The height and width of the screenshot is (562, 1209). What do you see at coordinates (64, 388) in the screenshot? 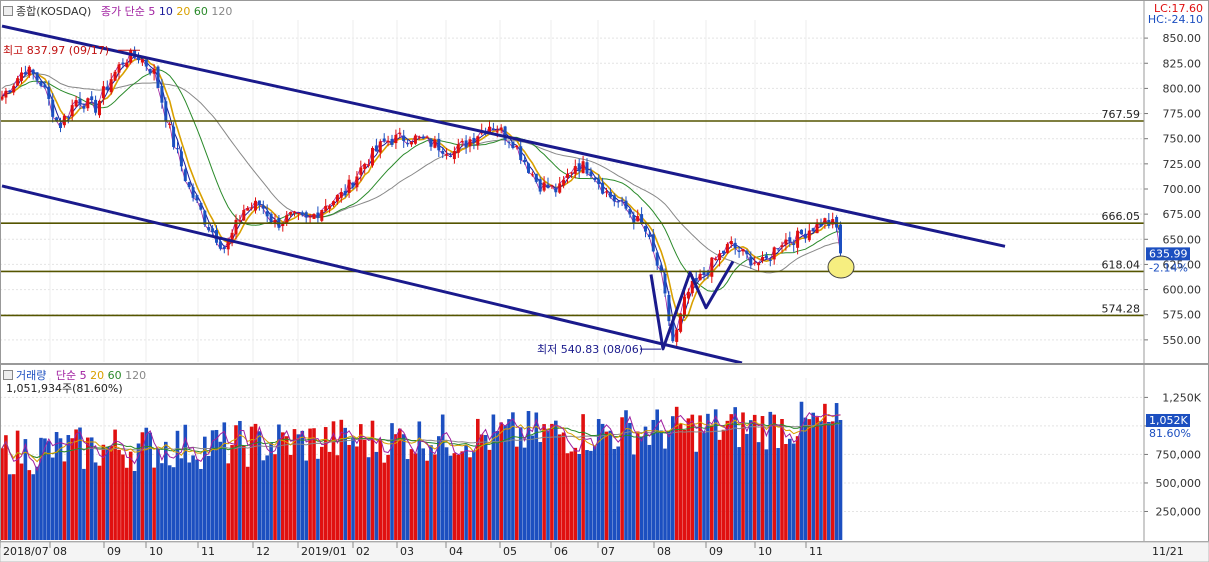
I see `volume-current-text: 1,051,934주(81.60%)` at bounding box center [64, 388].